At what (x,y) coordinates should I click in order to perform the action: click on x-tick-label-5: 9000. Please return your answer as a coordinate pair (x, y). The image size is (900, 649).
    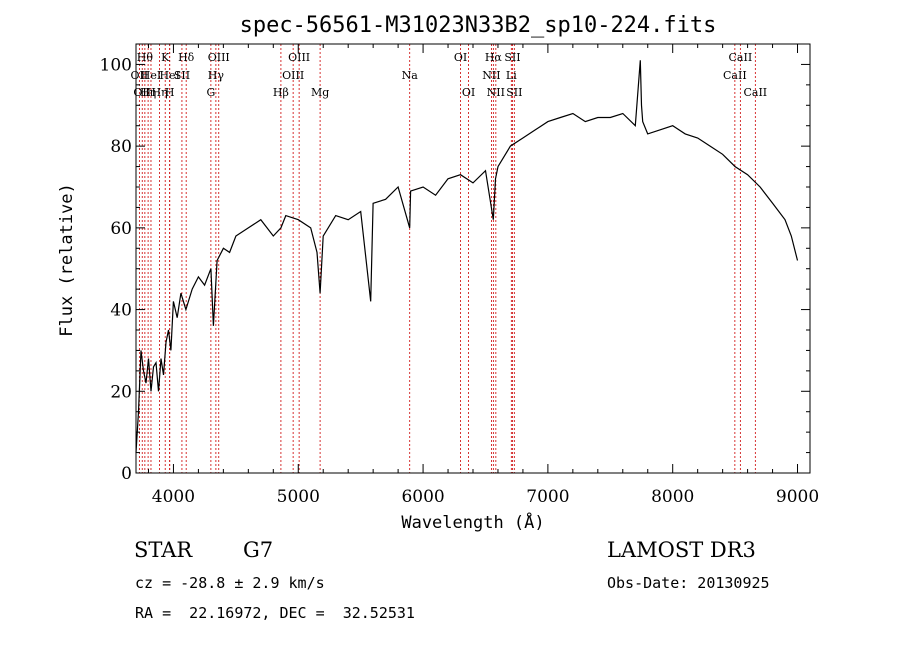
    Looking at the image, I should click on (797, 497).